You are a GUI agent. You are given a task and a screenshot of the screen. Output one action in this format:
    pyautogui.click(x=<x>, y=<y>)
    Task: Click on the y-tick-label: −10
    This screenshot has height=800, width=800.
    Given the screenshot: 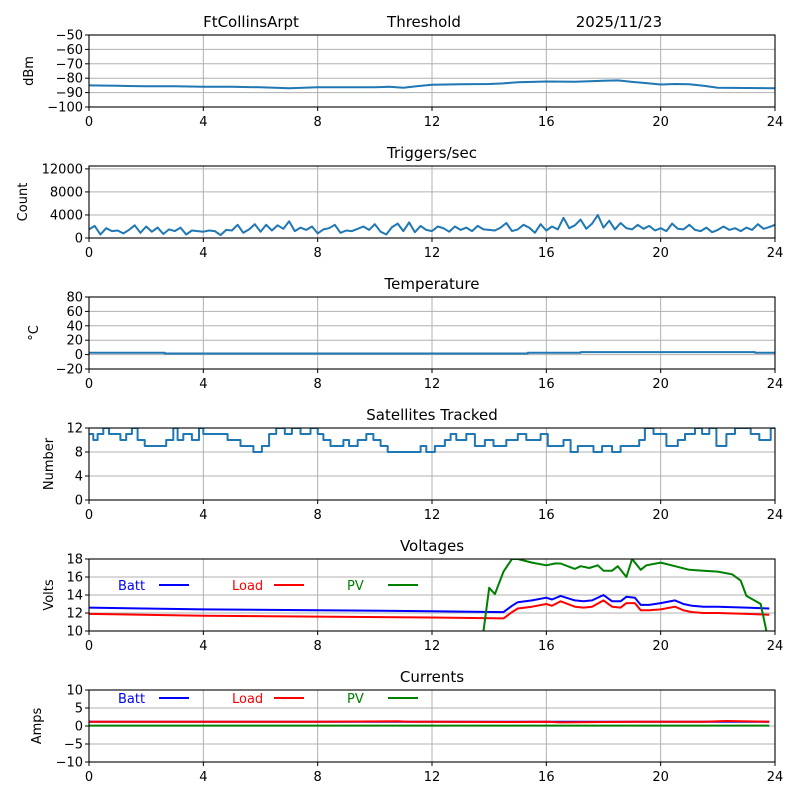 What is the action you would take?
    pyautogui.click(x=69, y=763)
    